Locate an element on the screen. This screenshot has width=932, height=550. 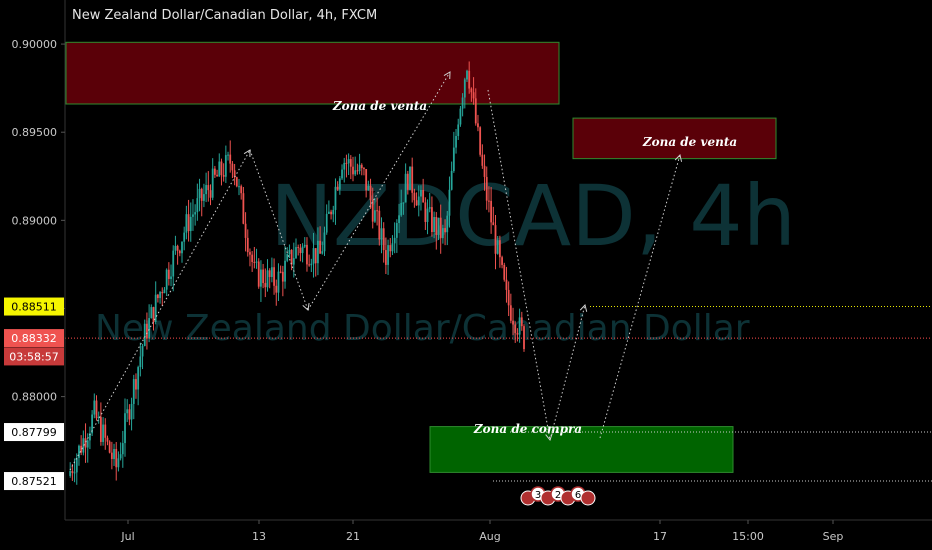
price-tag-label: 0.88511 is located at coordinates (34, 307).